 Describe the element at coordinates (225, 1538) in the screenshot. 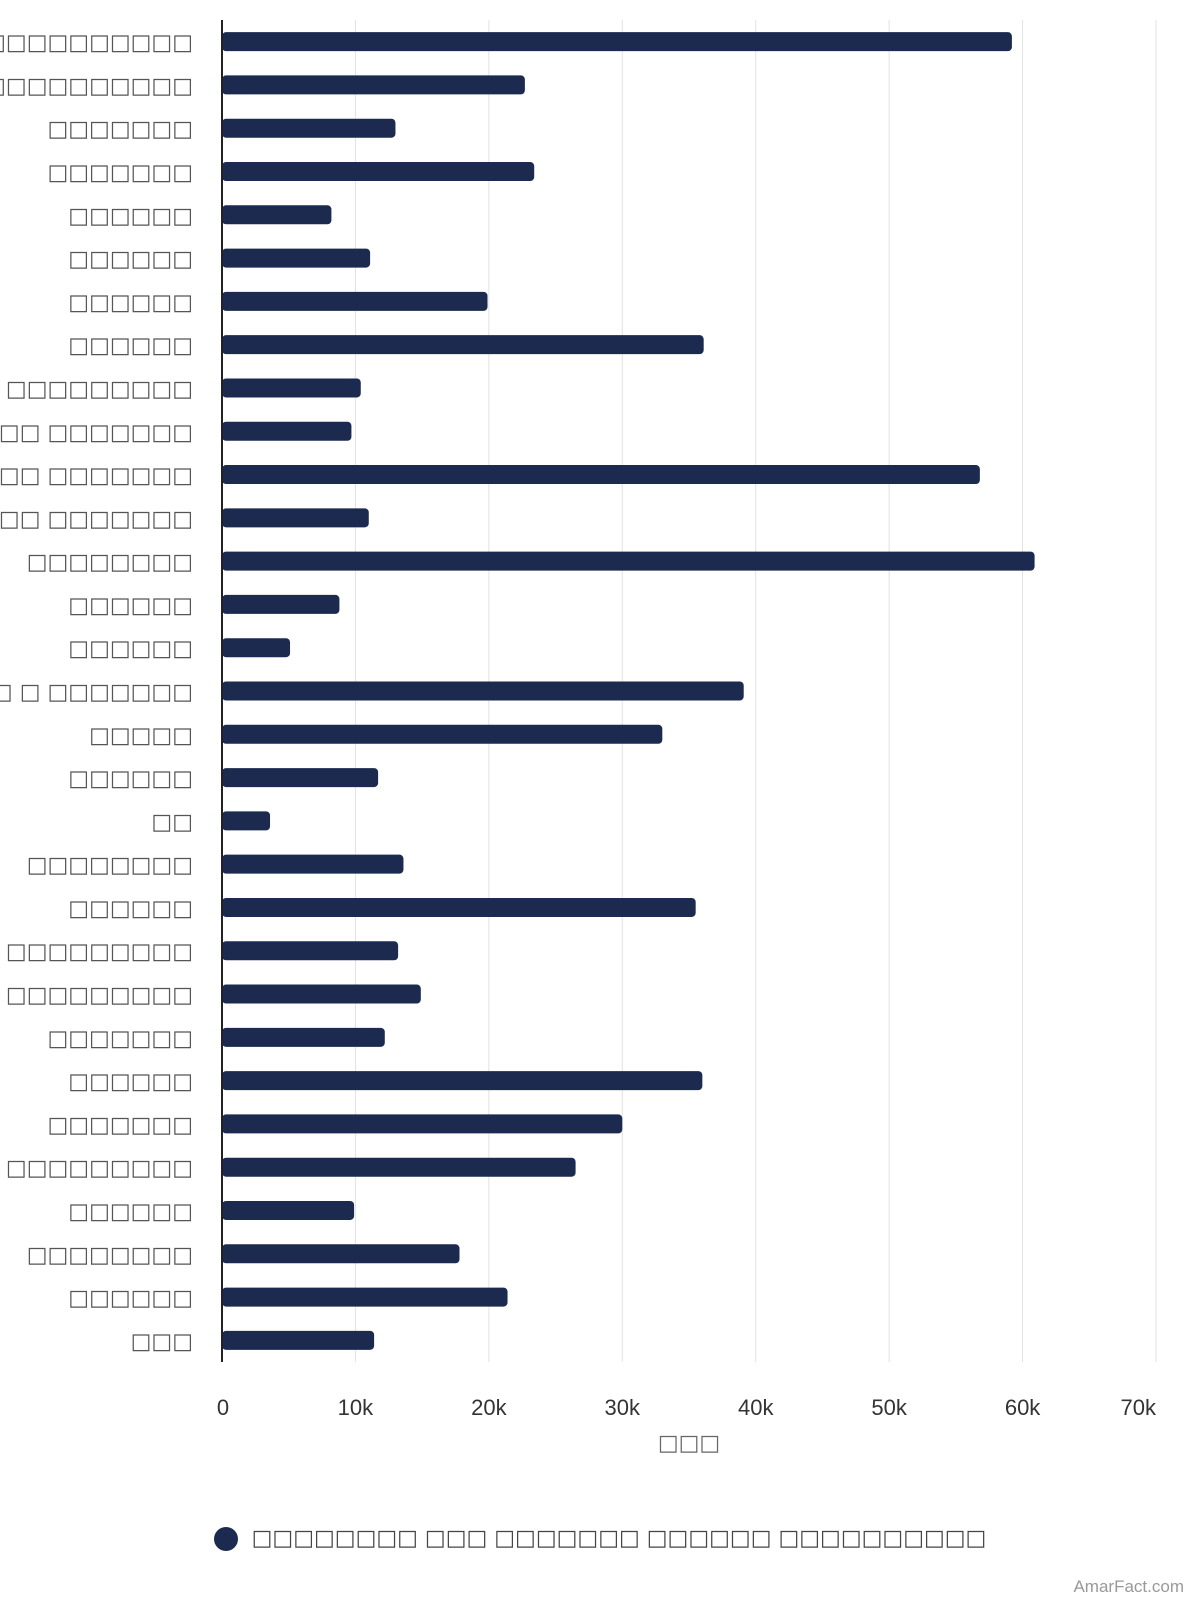

I see `legend-marker-icon` at that location.